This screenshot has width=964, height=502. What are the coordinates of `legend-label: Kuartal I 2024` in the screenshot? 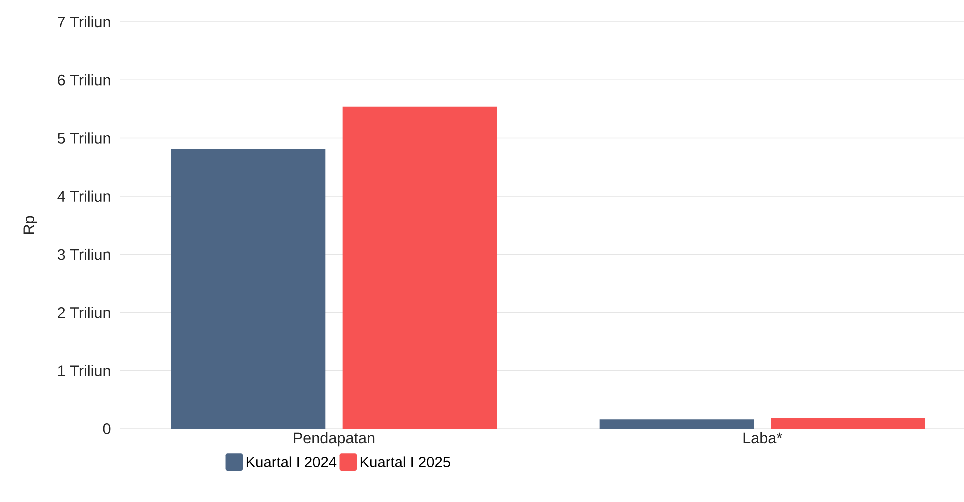 It's located at (291, 462).